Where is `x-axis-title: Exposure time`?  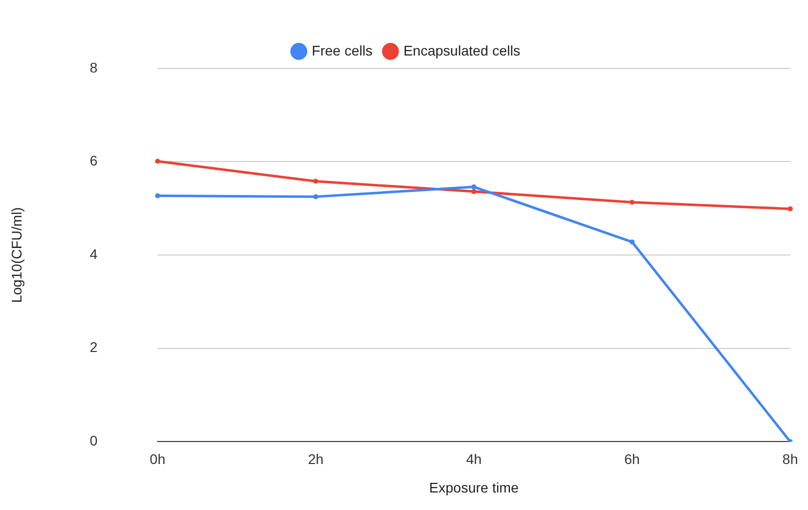
x-axis-title: Exposure time is located at coordinates (474, 488).